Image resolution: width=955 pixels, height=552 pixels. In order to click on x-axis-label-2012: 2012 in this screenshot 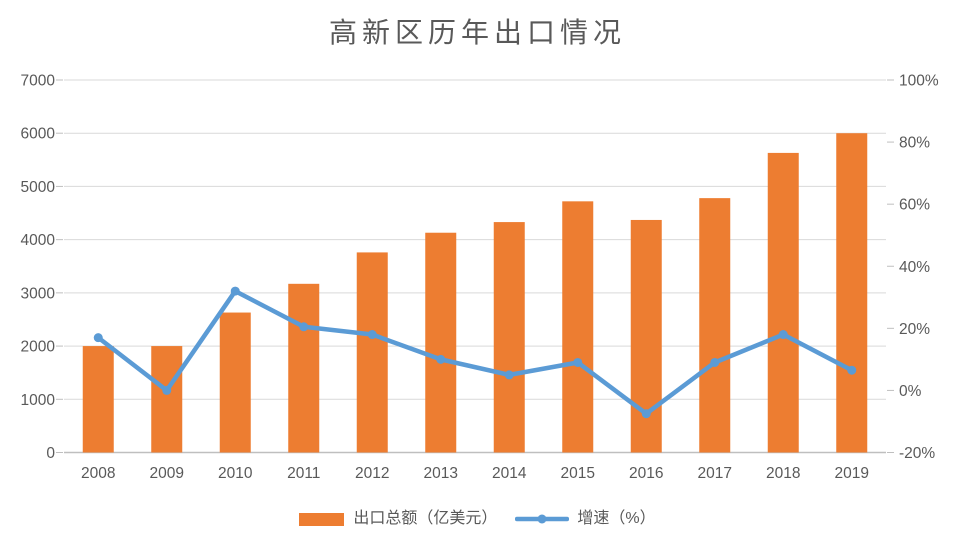, I will do `click(372, 473)`.